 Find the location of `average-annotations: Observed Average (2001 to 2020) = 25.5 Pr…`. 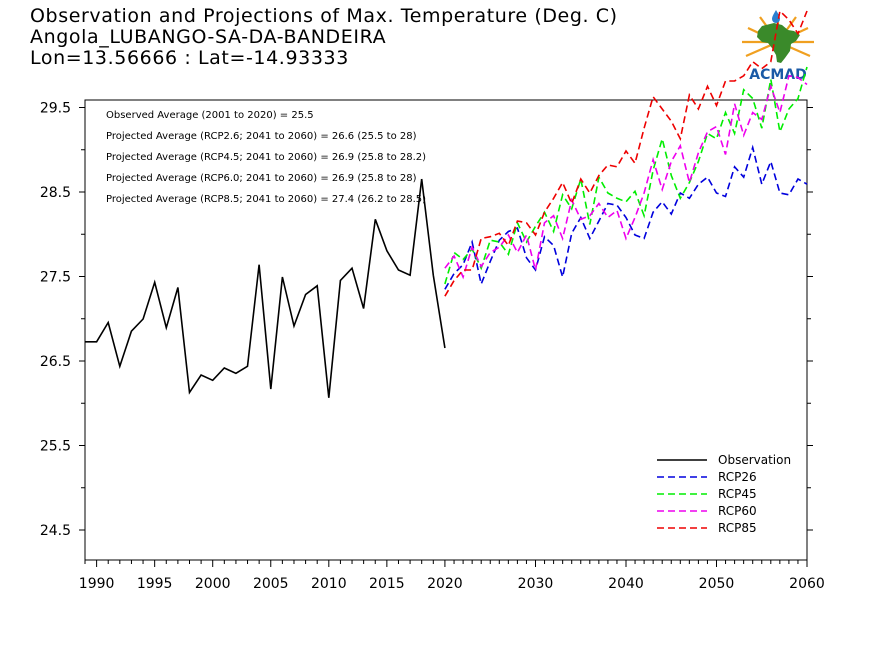

average-annotations: Observed Average (2001 to 2020) = 25.5 Pr… is located at coordinates (266, 157).